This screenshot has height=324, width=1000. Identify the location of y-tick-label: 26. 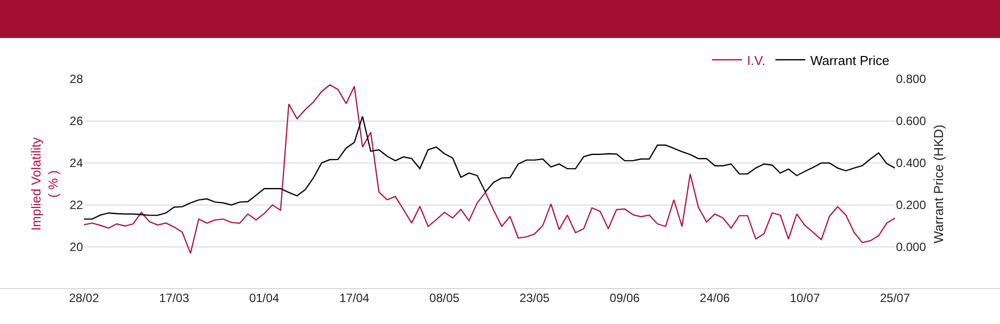
(77, 121).